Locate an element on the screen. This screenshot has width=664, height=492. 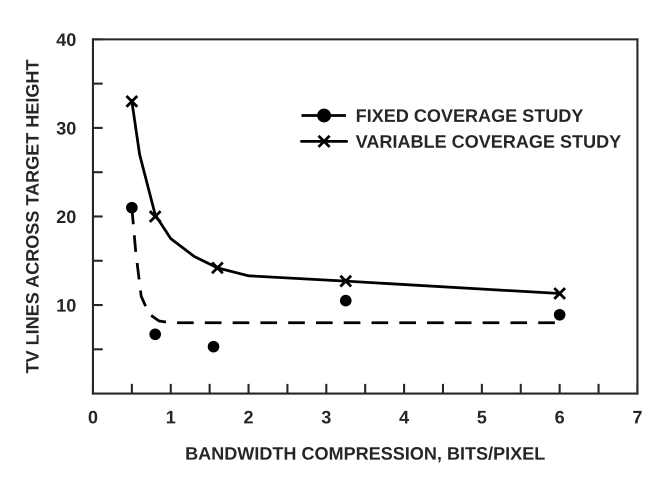
legend-label: FIXED COVERAGE STUDY is located at coordinates (470, 115).